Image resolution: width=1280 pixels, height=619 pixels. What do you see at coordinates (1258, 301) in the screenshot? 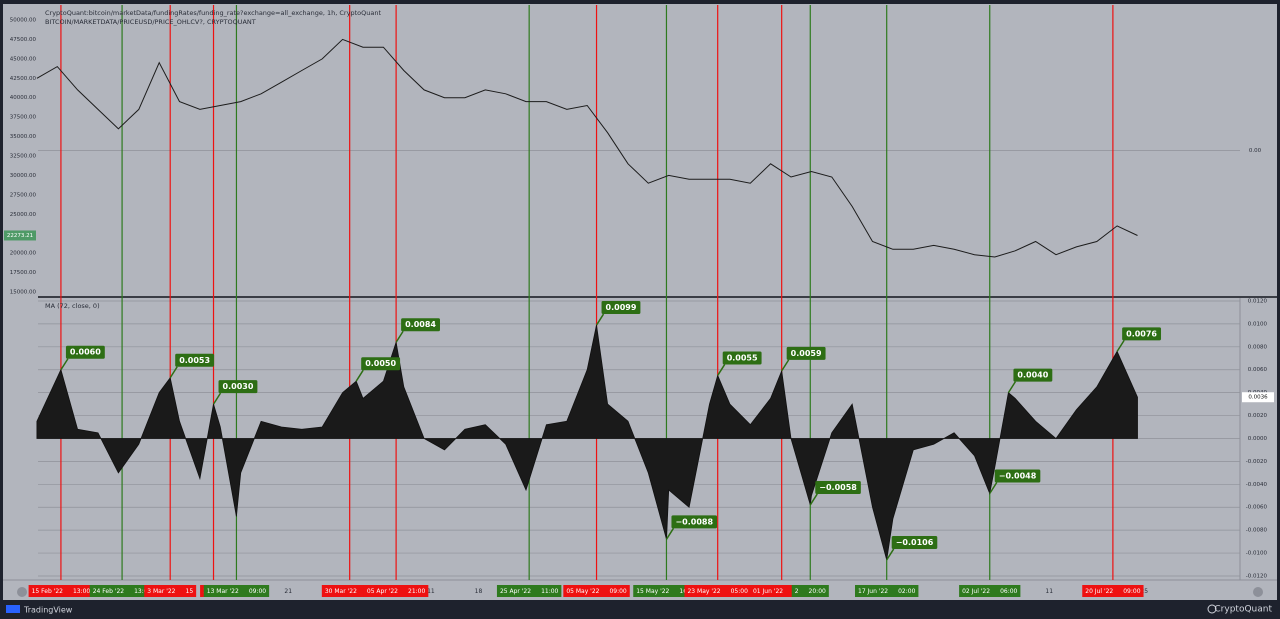
I see `y-tick-label: 0.0120` at bounding box center [1258, 301].